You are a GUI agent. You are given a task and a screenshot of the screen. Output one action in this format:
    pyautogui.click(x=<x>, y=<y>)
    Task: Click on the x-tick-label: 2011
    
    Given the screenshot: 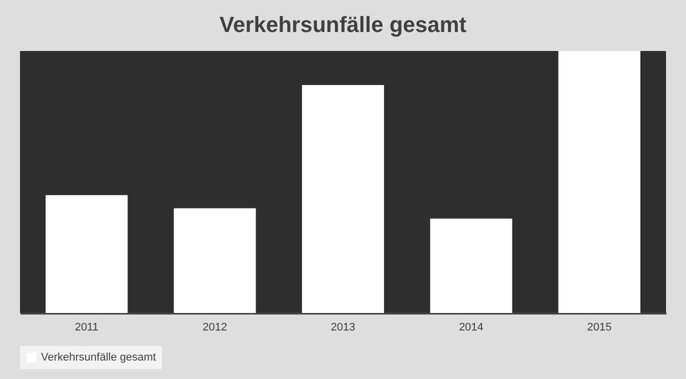 What is the action you would take?
    pyautogui.click(x=86, y=328)
    